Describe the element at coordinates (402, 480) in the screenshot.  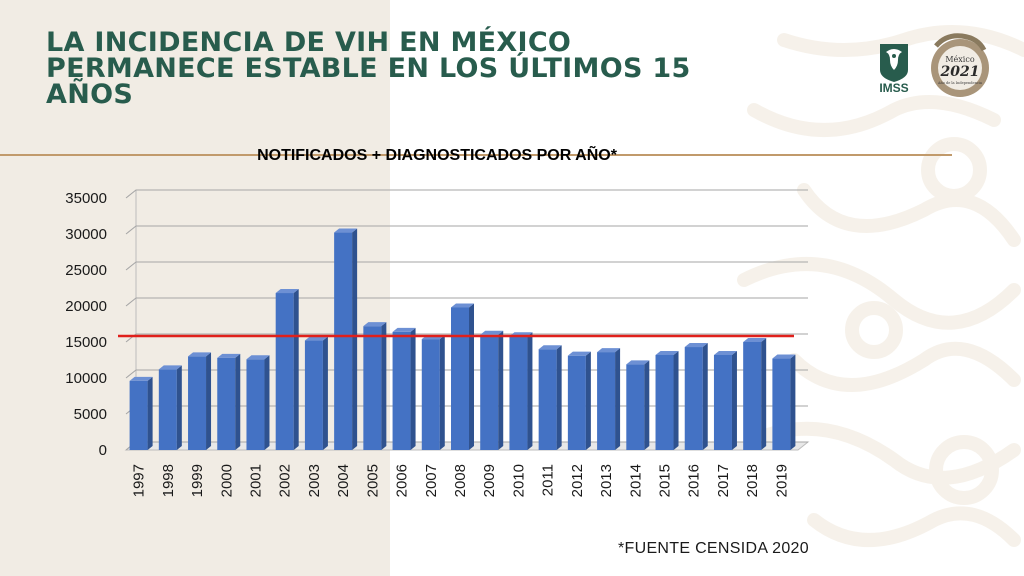
I see `x-tick-label: 2006` at that location.